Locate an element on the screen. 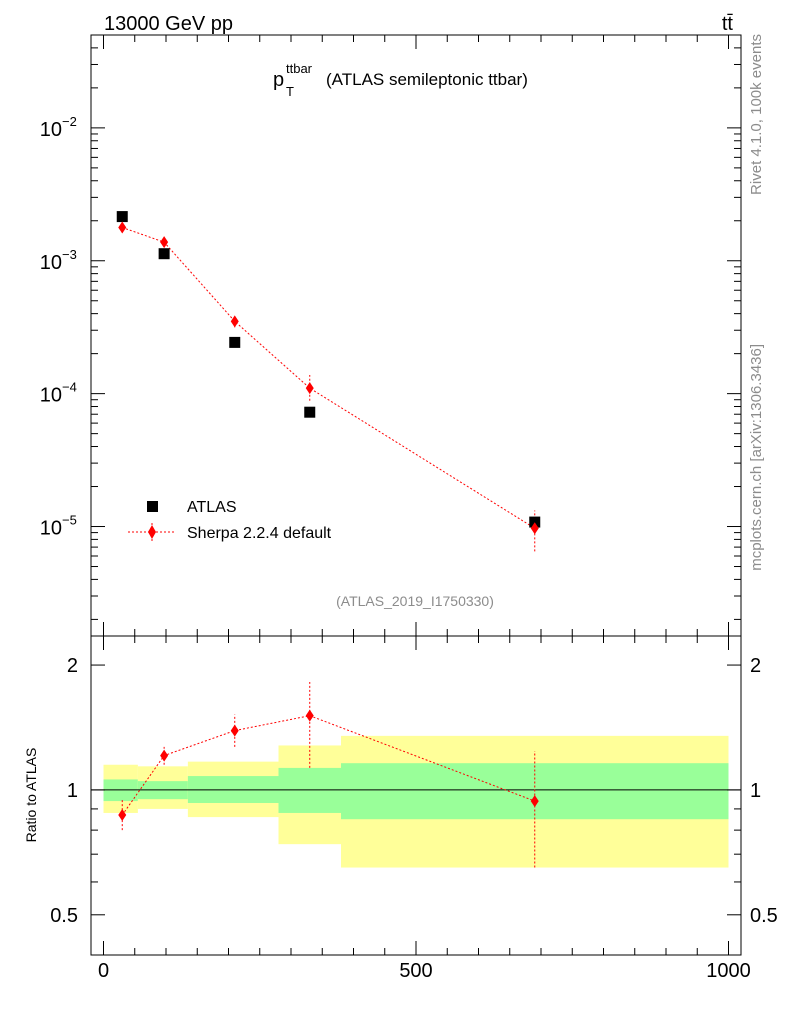 This screenshot has height=1024, width=786. legend: ATLAS Sherpa 2.2.4 default is located at coordinates (230, 520).